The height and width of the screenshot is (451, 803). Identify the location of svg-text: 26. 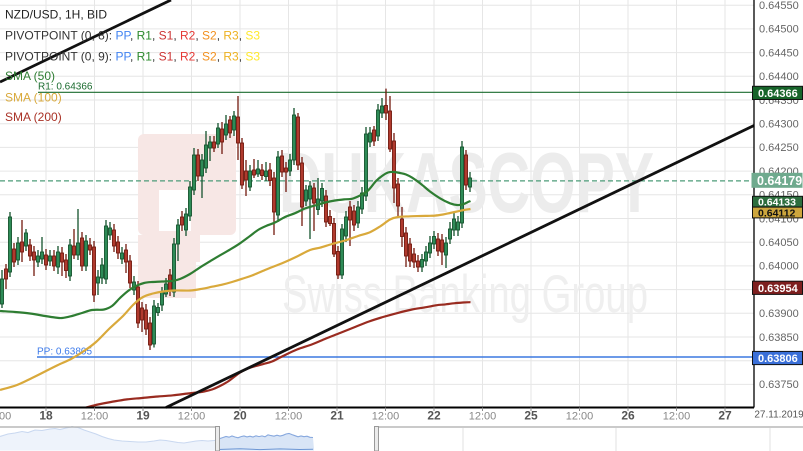
(628, 416).